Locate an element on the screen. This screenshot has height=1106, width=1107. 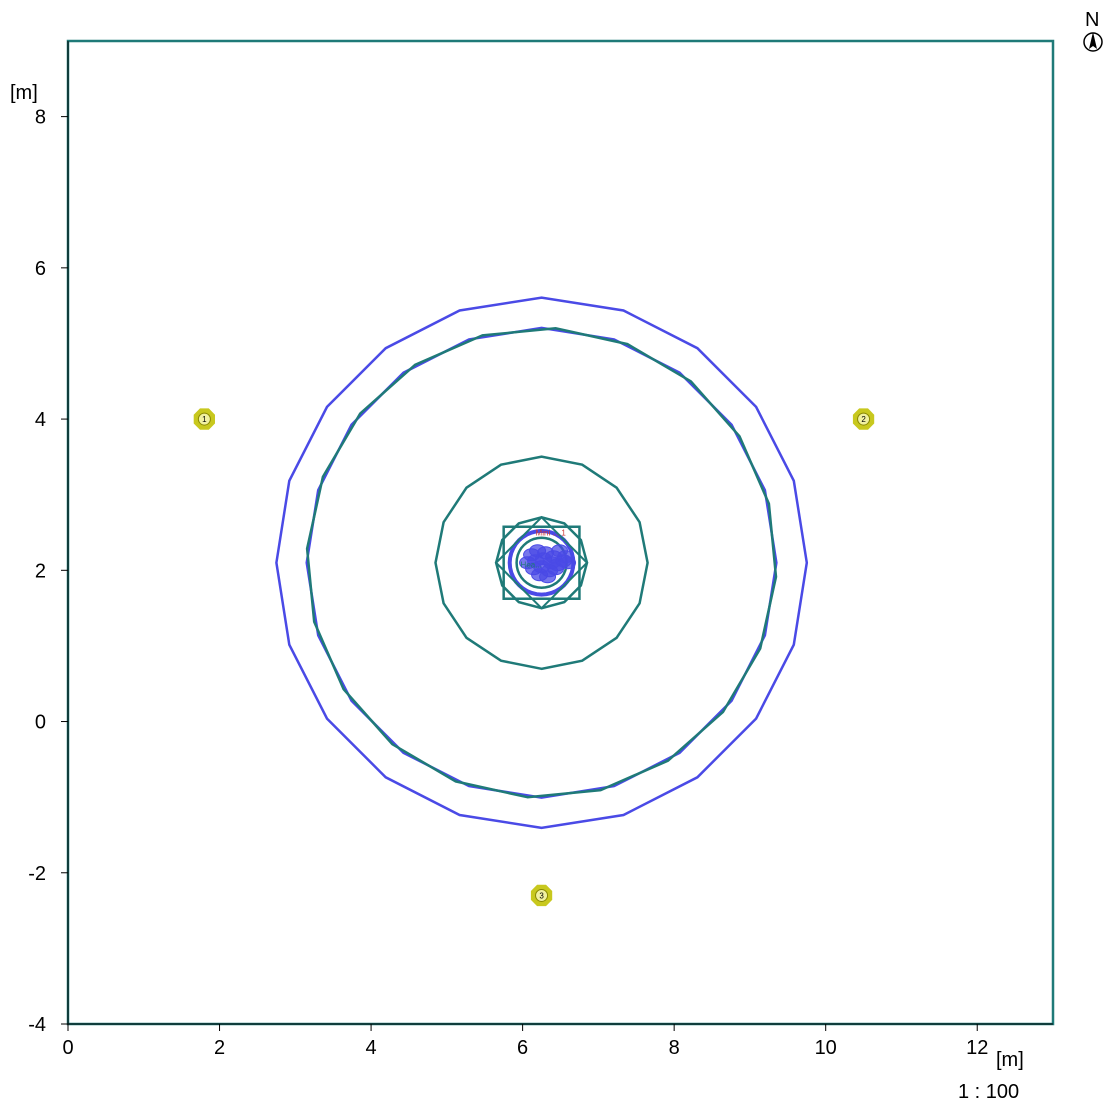
y-axis: 8 6 4 2 0 -2 -4 is located at coordinates (48, 538).